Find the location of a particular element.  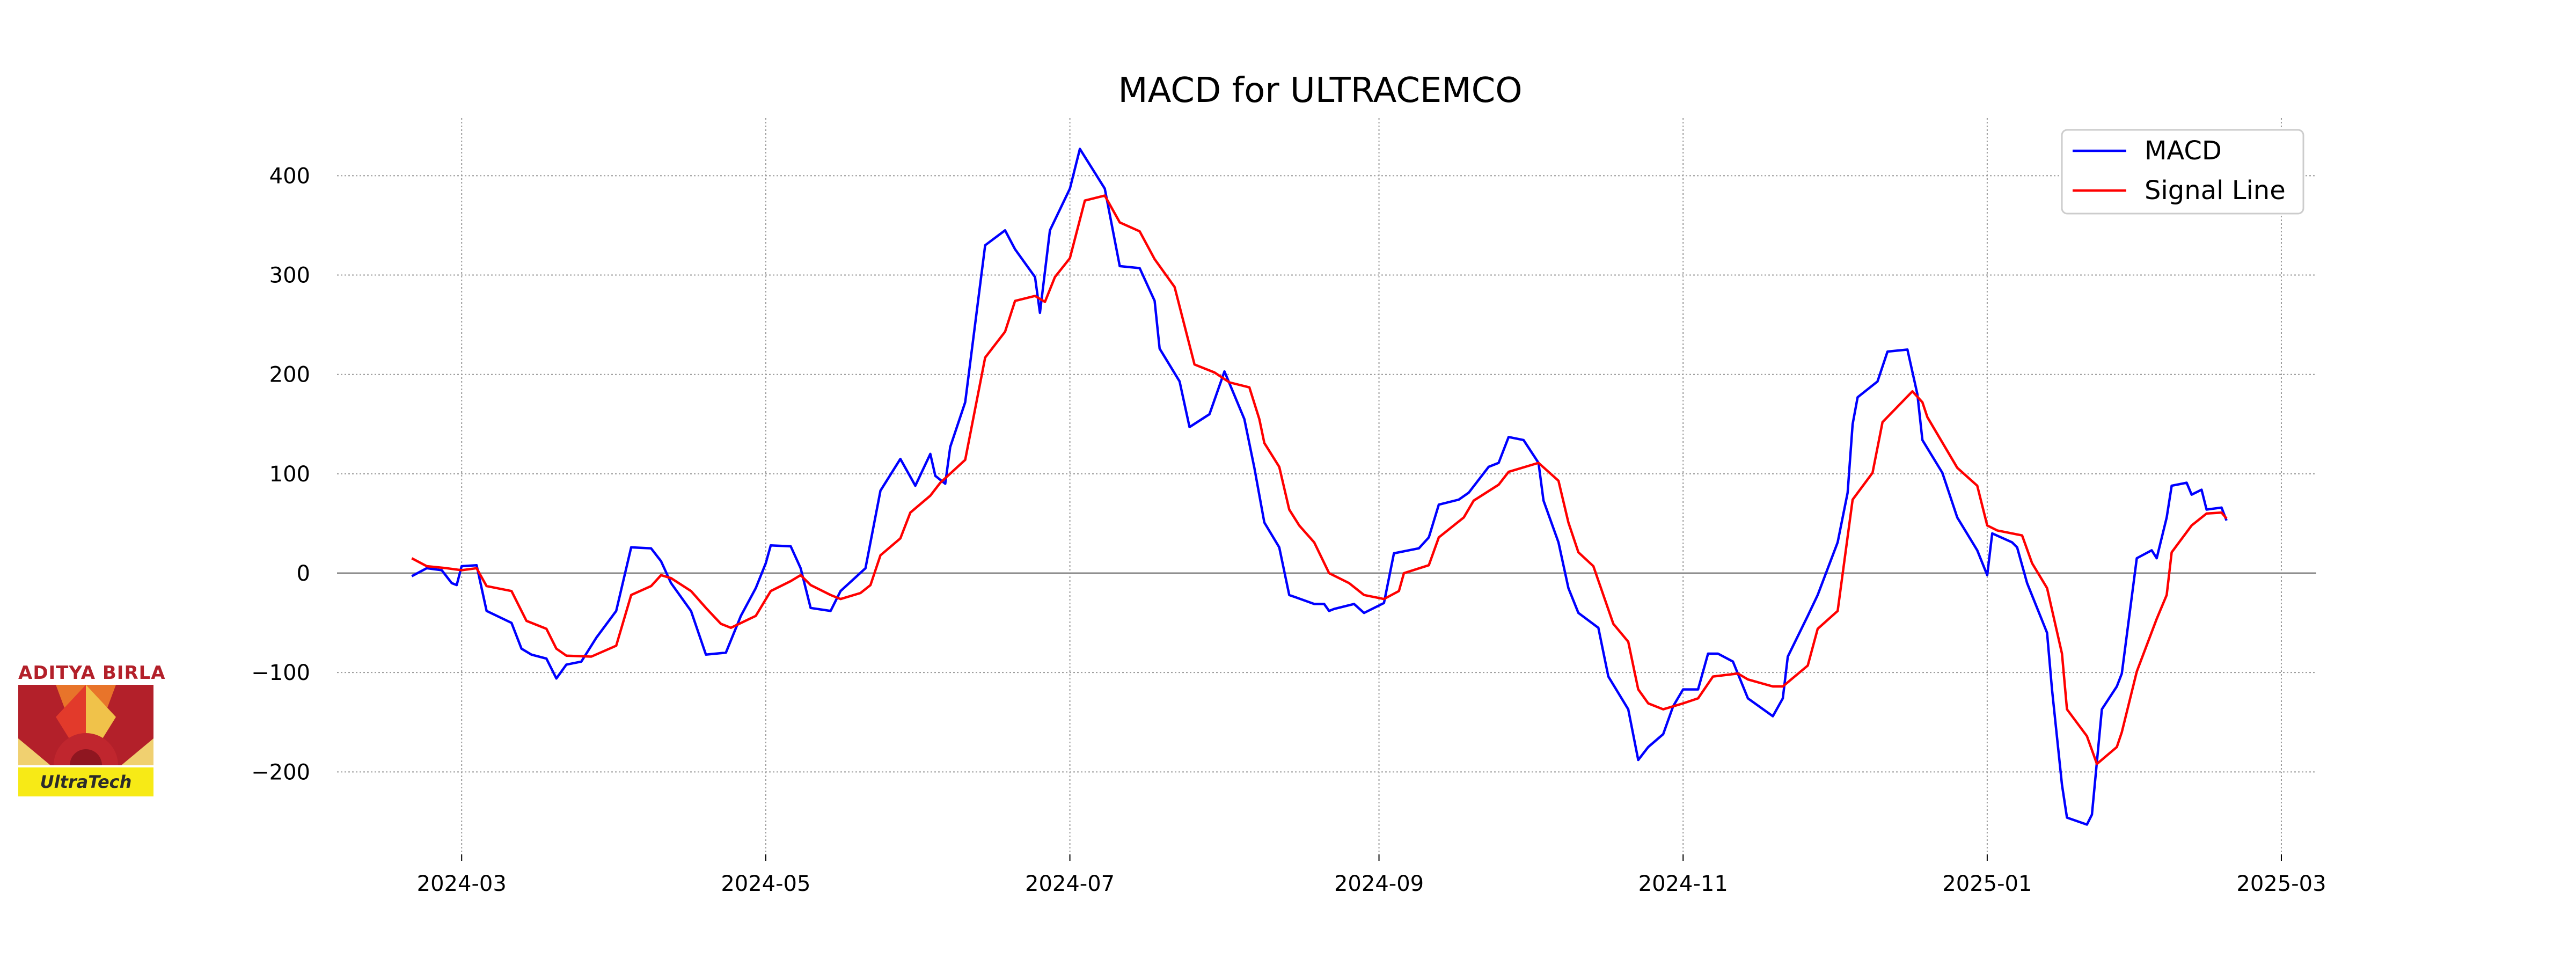

logo-top-text: ADITYA BIRLA is located at coordinates (92, 673).